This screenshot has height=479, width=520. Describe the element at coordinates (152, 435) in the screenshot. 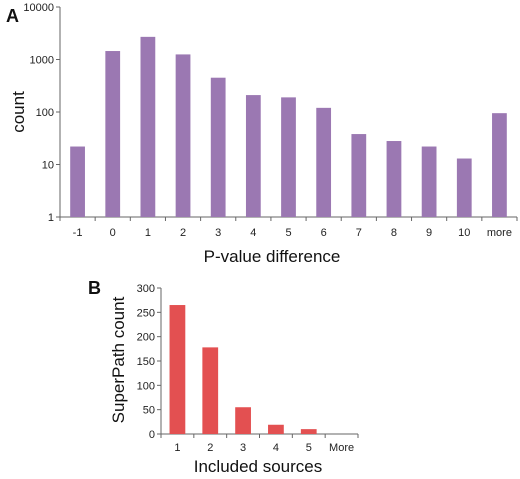

I see `b-y-tick-label: 0` at that location.